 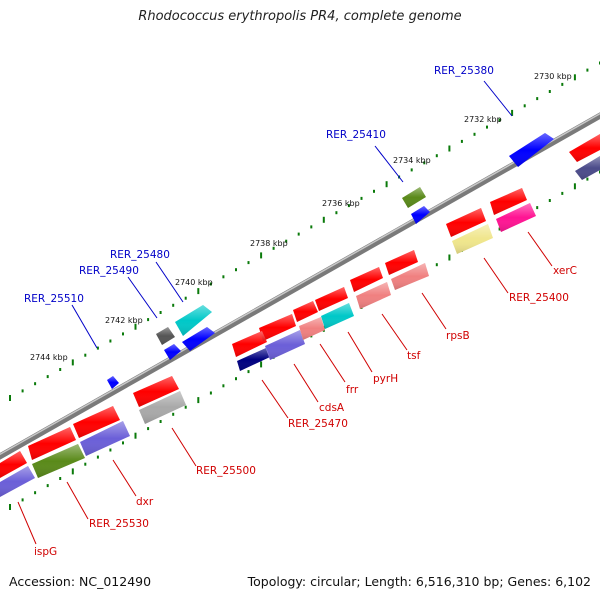 I want to click on label-xerc: xerC, so click(x=565, y=271).